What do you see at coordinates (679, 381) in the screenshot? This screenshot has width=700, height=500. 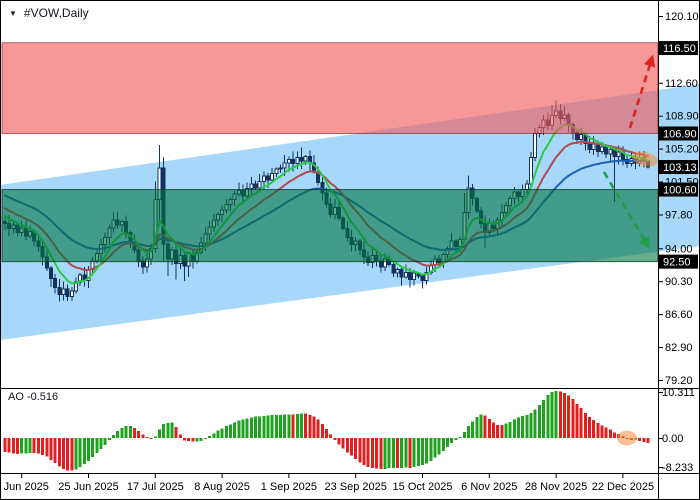 I see `price-label: 79.20` at bounding box center [679, 381].